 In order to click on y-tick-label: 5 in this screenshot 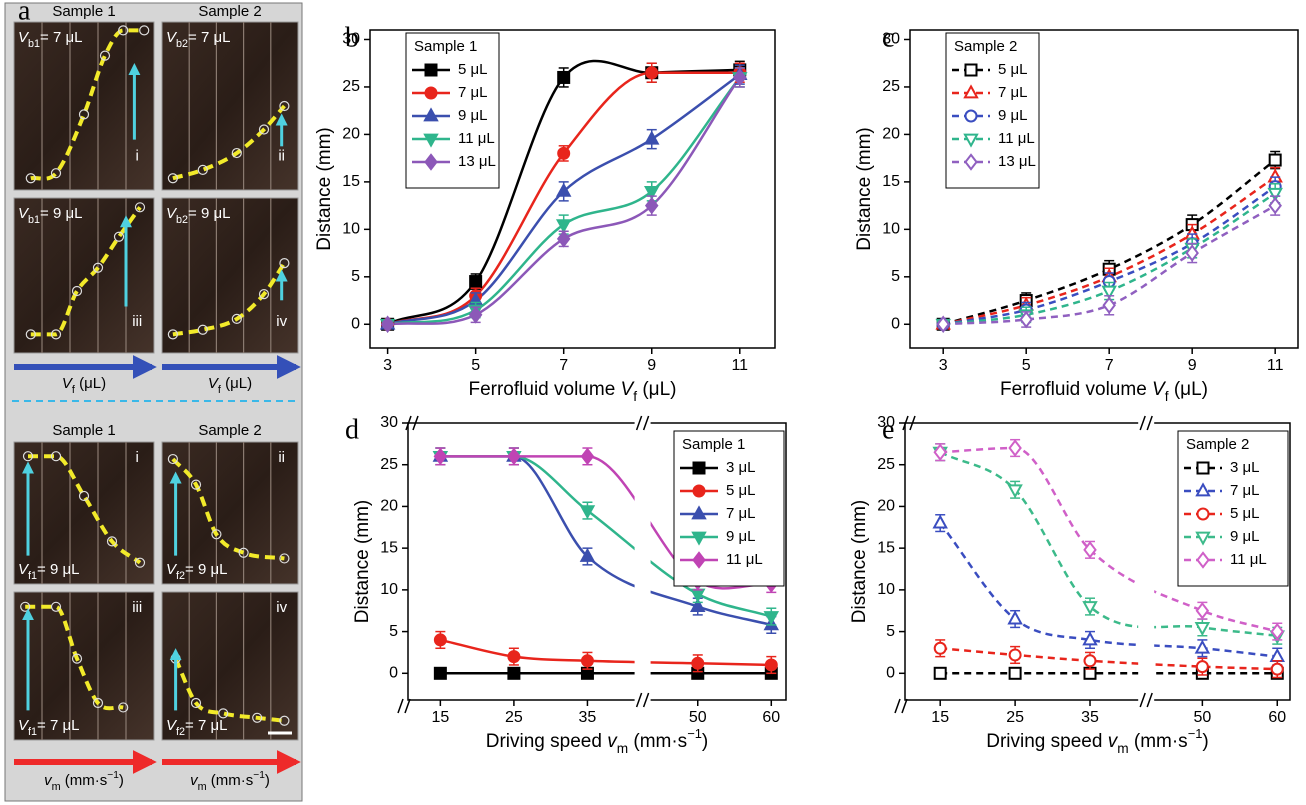, I will do `click(393, 631)`.